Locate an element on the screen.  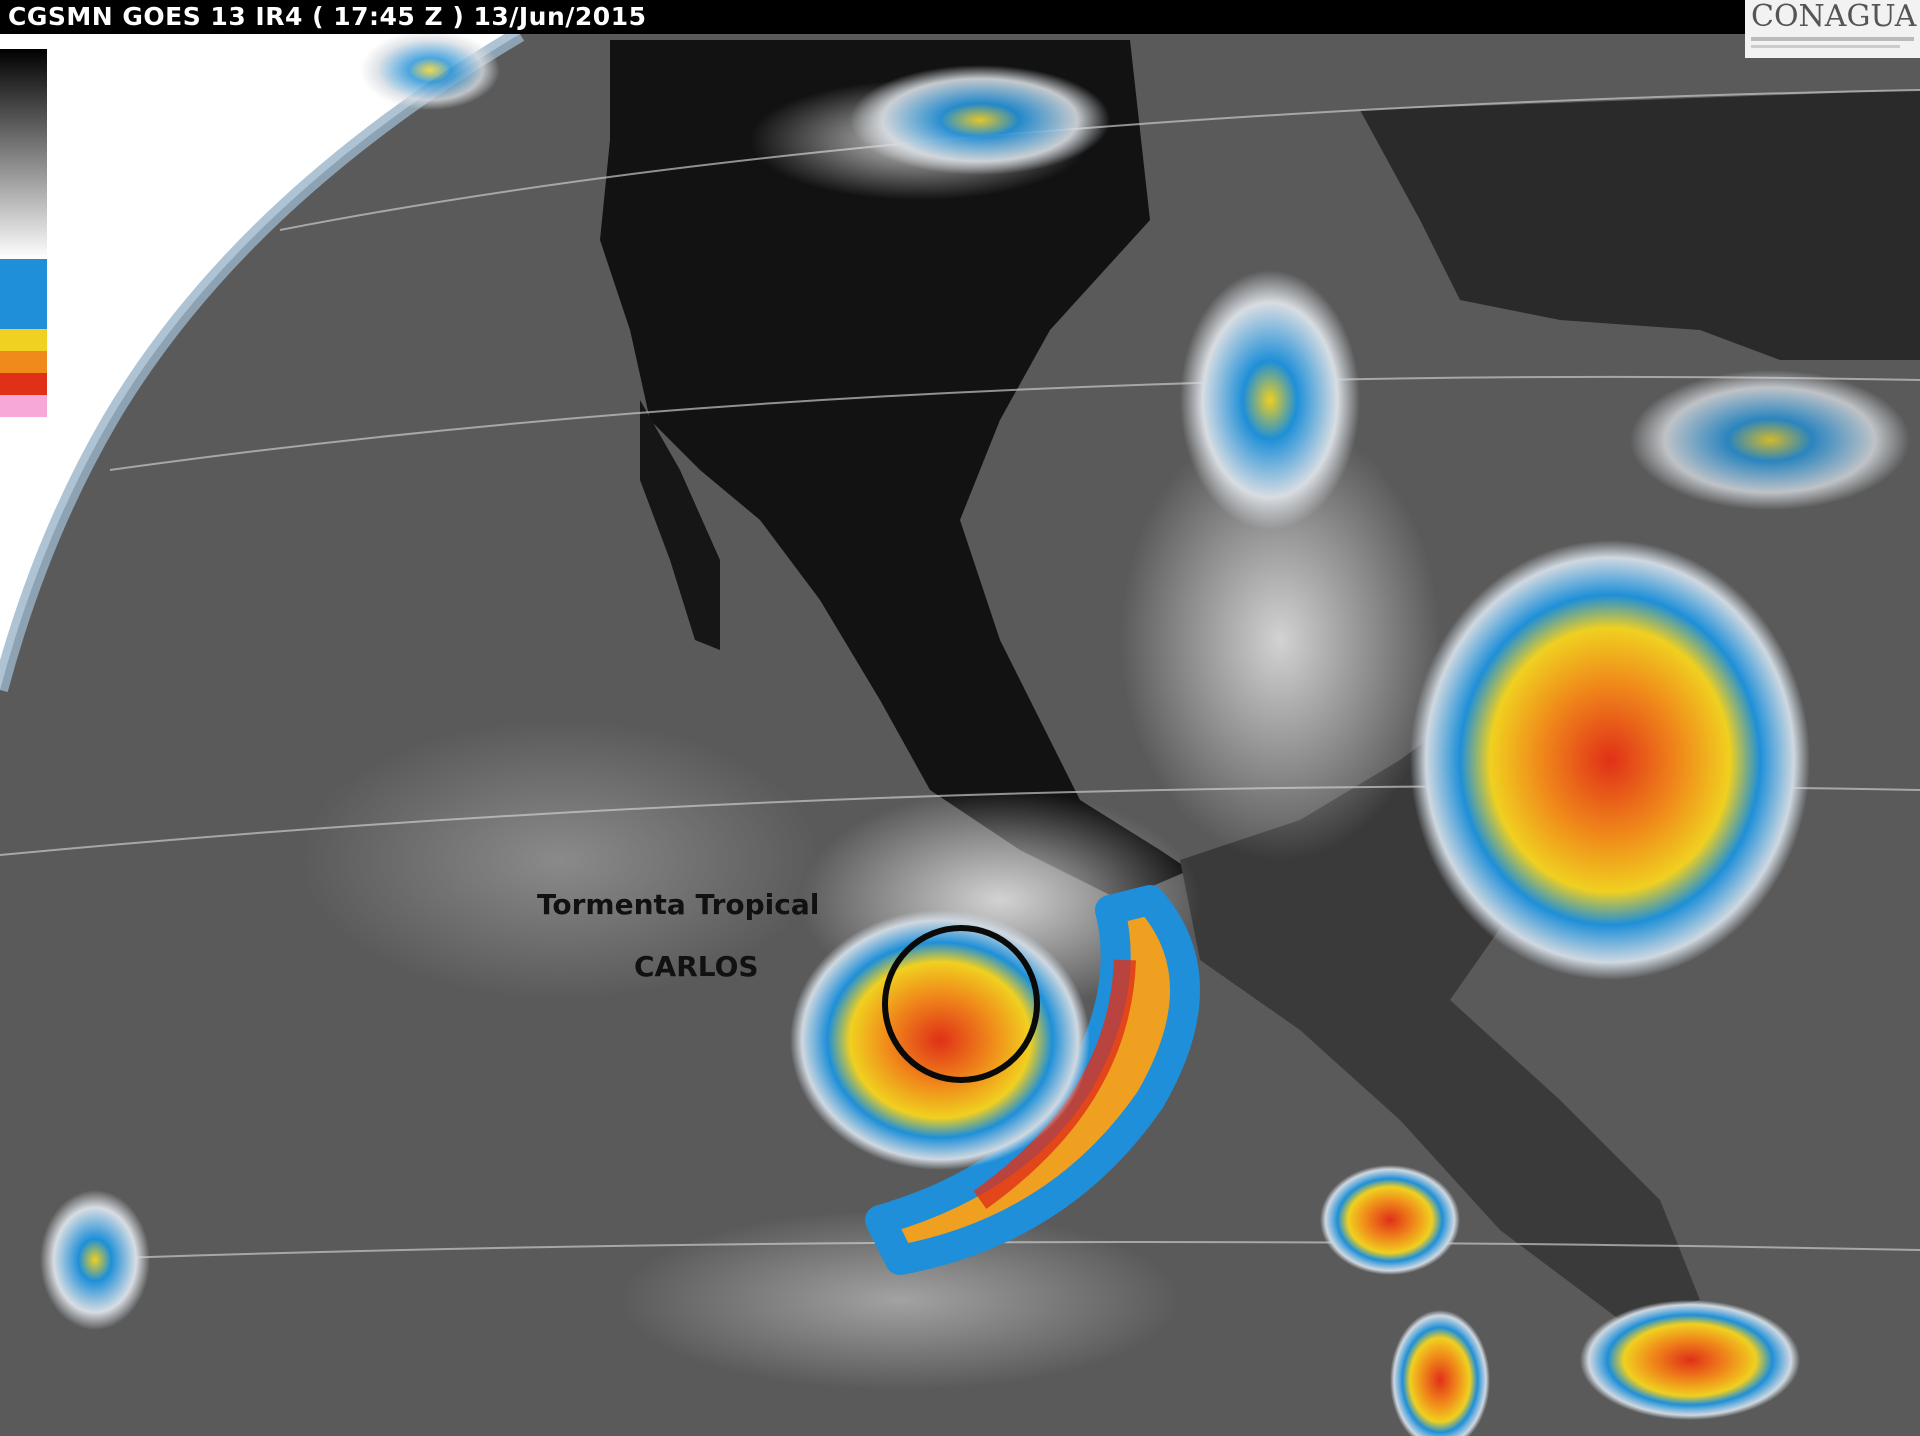
conagua-logo: CONAGUA is located at coordinates (1832, 29).